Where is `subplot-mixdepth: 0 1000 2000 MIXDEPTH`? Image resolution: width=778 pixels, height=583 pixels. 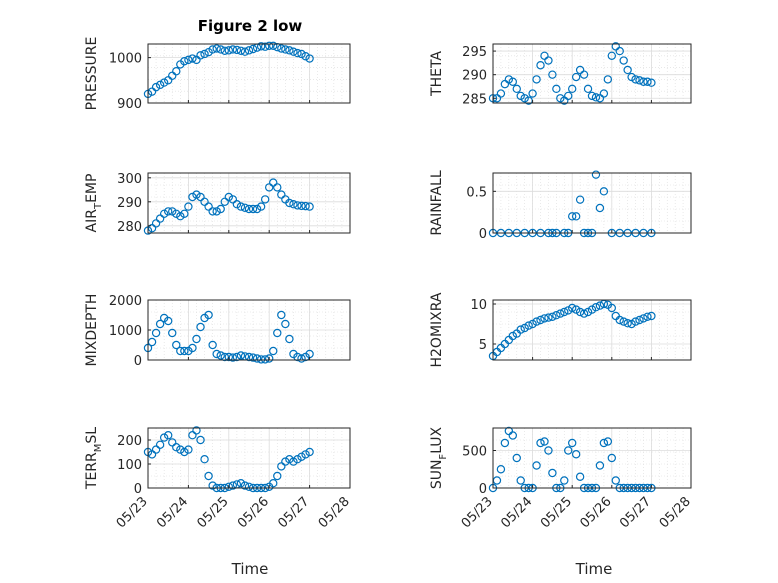
subplot-mixdepth: 0 1000 2000 MIXDEPTH is located at coordinates (217, 331).